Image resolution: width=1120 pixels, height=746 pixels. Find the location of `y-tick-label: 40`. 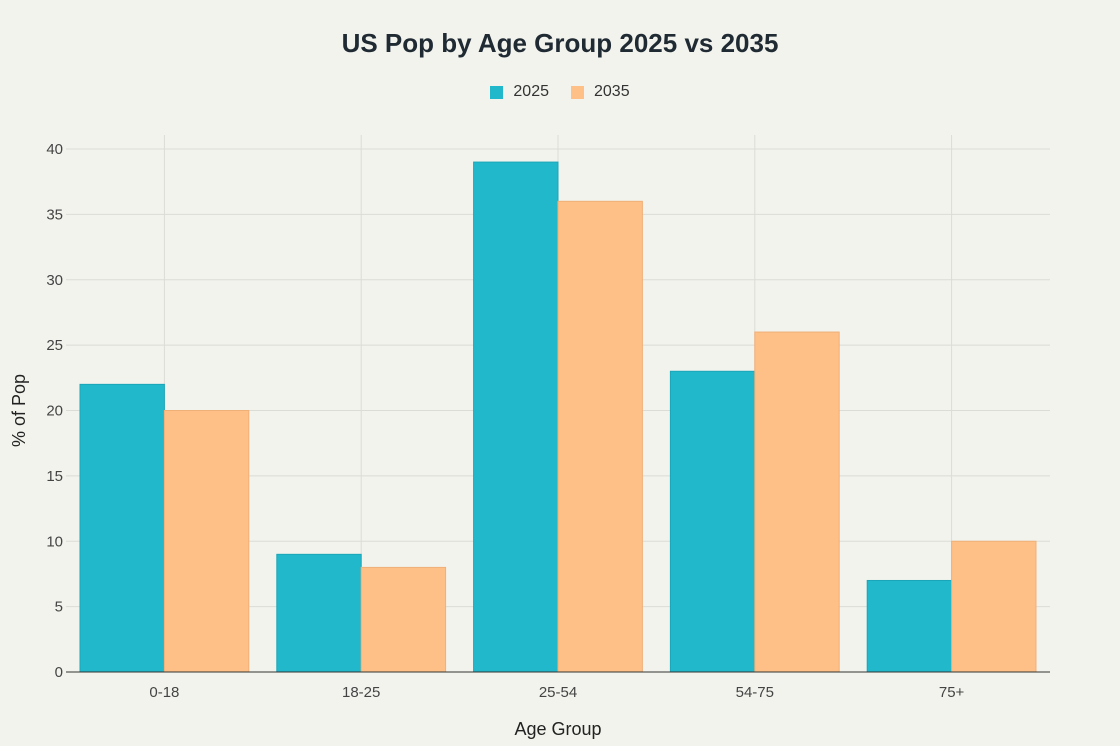

y-tick-label: 40 is located at coordinates (54, 149).